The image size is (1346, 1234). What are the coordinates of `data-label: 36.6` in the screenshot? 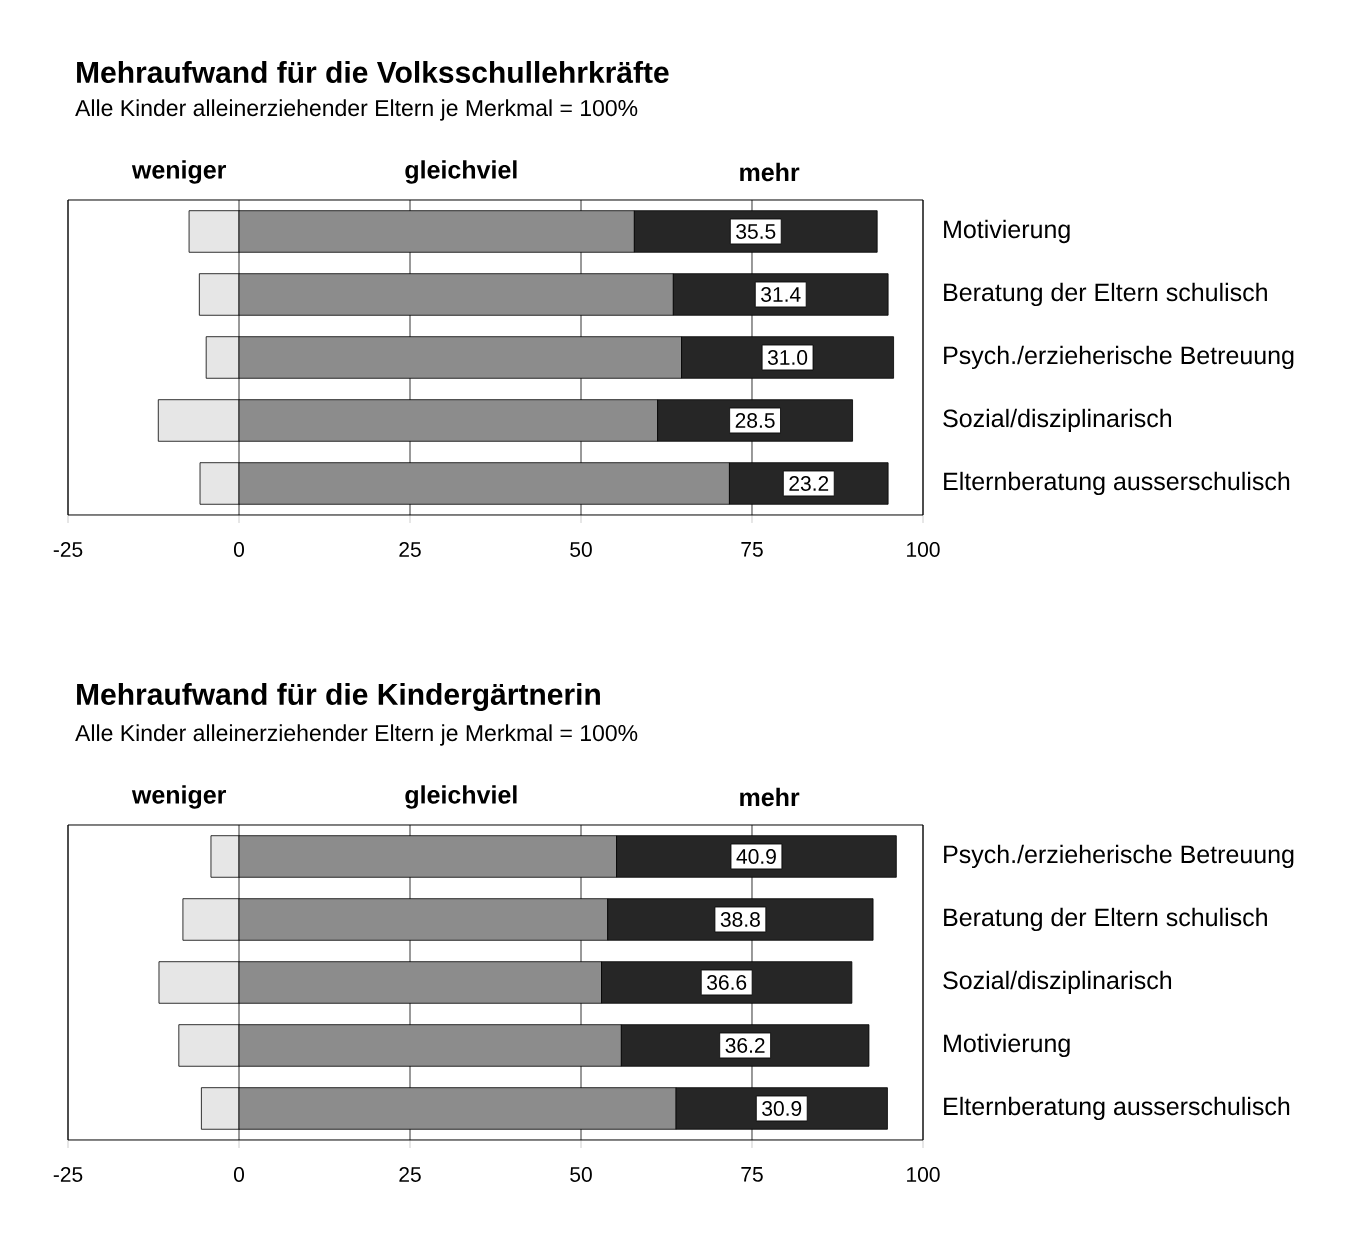 It's located at (727, 982).